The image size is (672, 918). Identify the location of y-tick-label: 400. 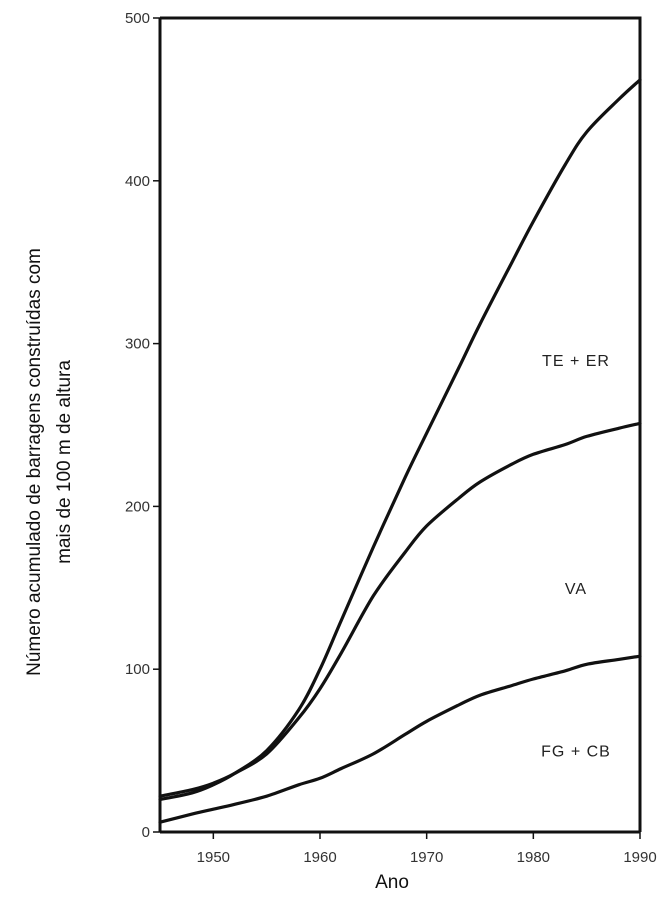
(137, 181).